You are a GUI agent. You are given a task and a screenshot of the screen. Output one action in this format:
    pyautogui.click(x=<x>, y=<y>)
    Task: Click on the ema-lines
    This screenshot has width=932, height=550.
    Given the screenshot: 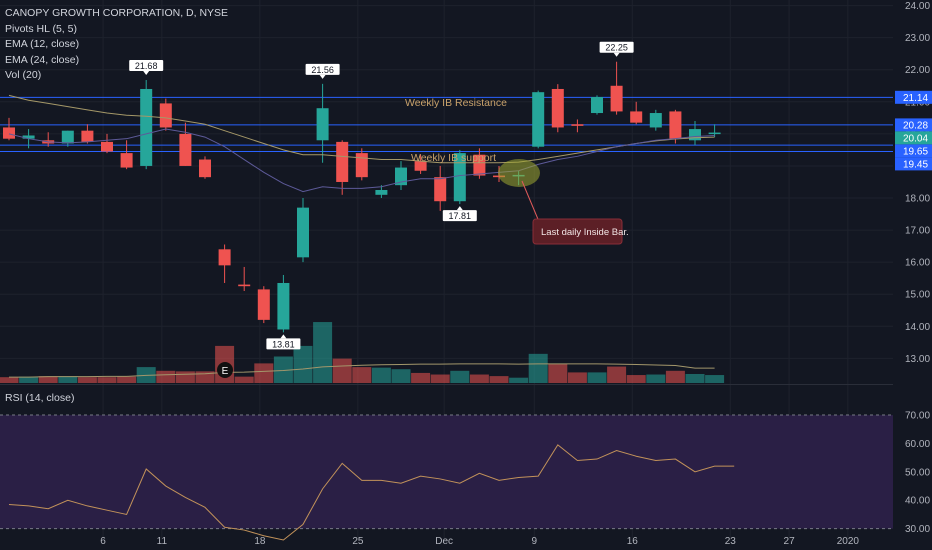 What is the action you would take?
    pyautogui.click(x=361, y=143)
    